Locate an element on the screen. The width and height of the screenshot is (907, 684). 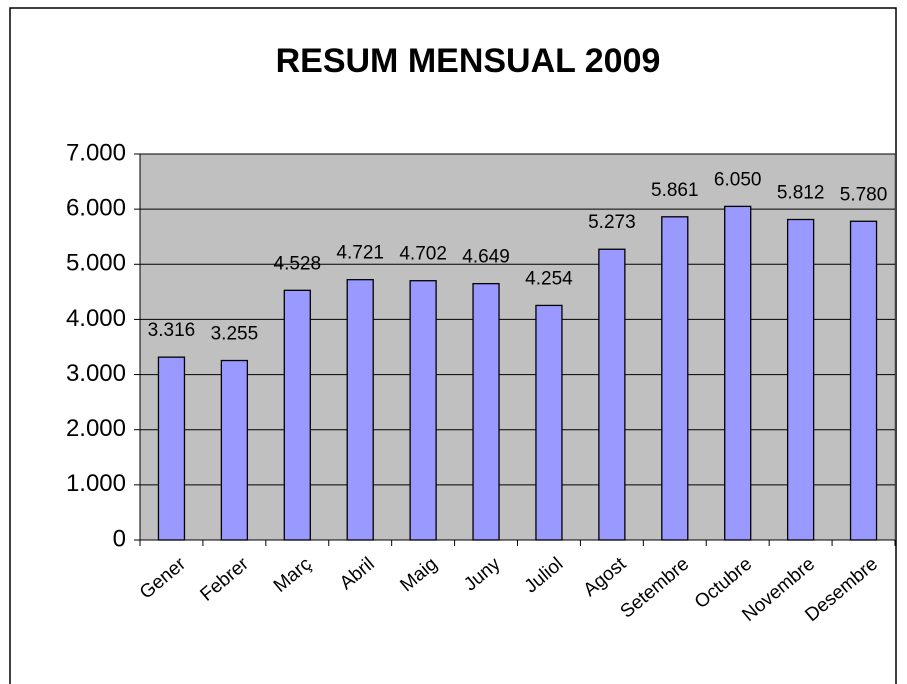
x-tick-label: Febrer is located at coordinates (224, 579).